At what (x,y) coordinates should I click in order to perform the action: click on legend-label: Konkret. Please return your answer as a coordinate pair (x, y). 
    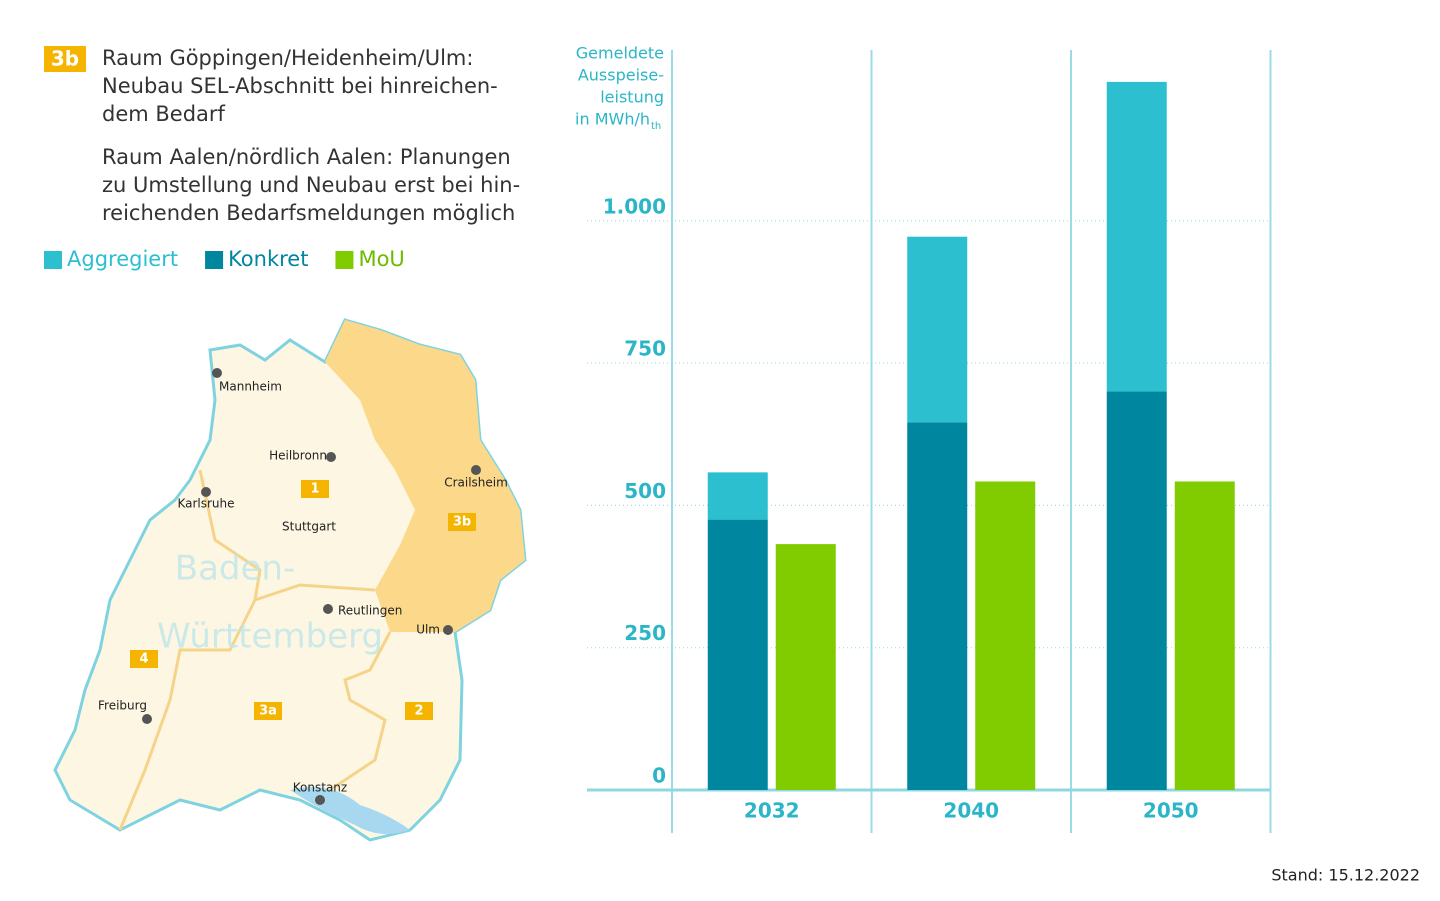
    Looking at the image, I should click on (268, 259).